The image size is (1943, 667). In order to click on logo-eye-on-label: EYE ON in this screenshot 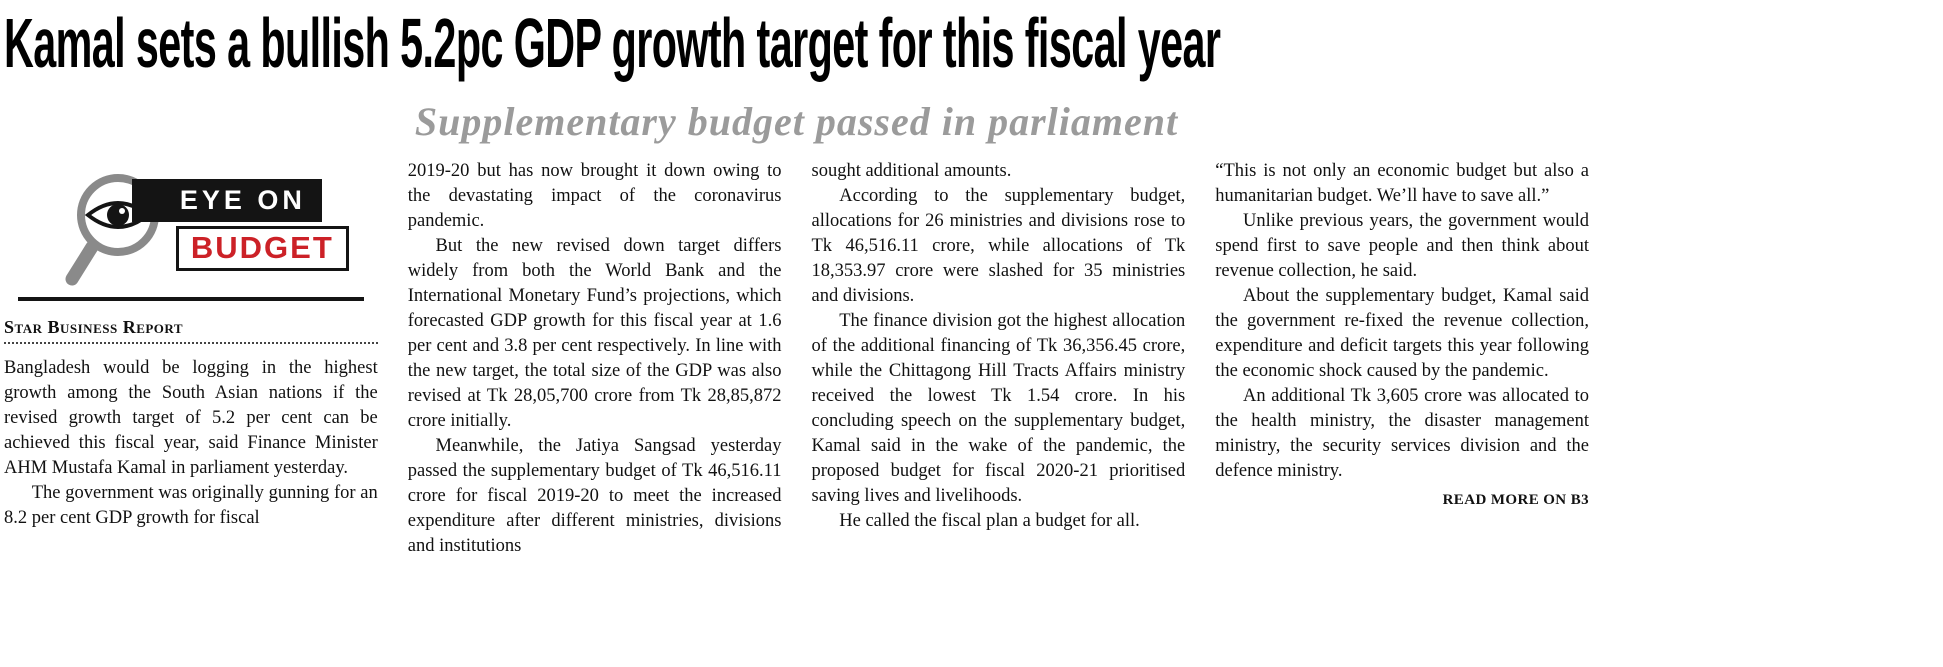, I will do `click(226, 200)`.